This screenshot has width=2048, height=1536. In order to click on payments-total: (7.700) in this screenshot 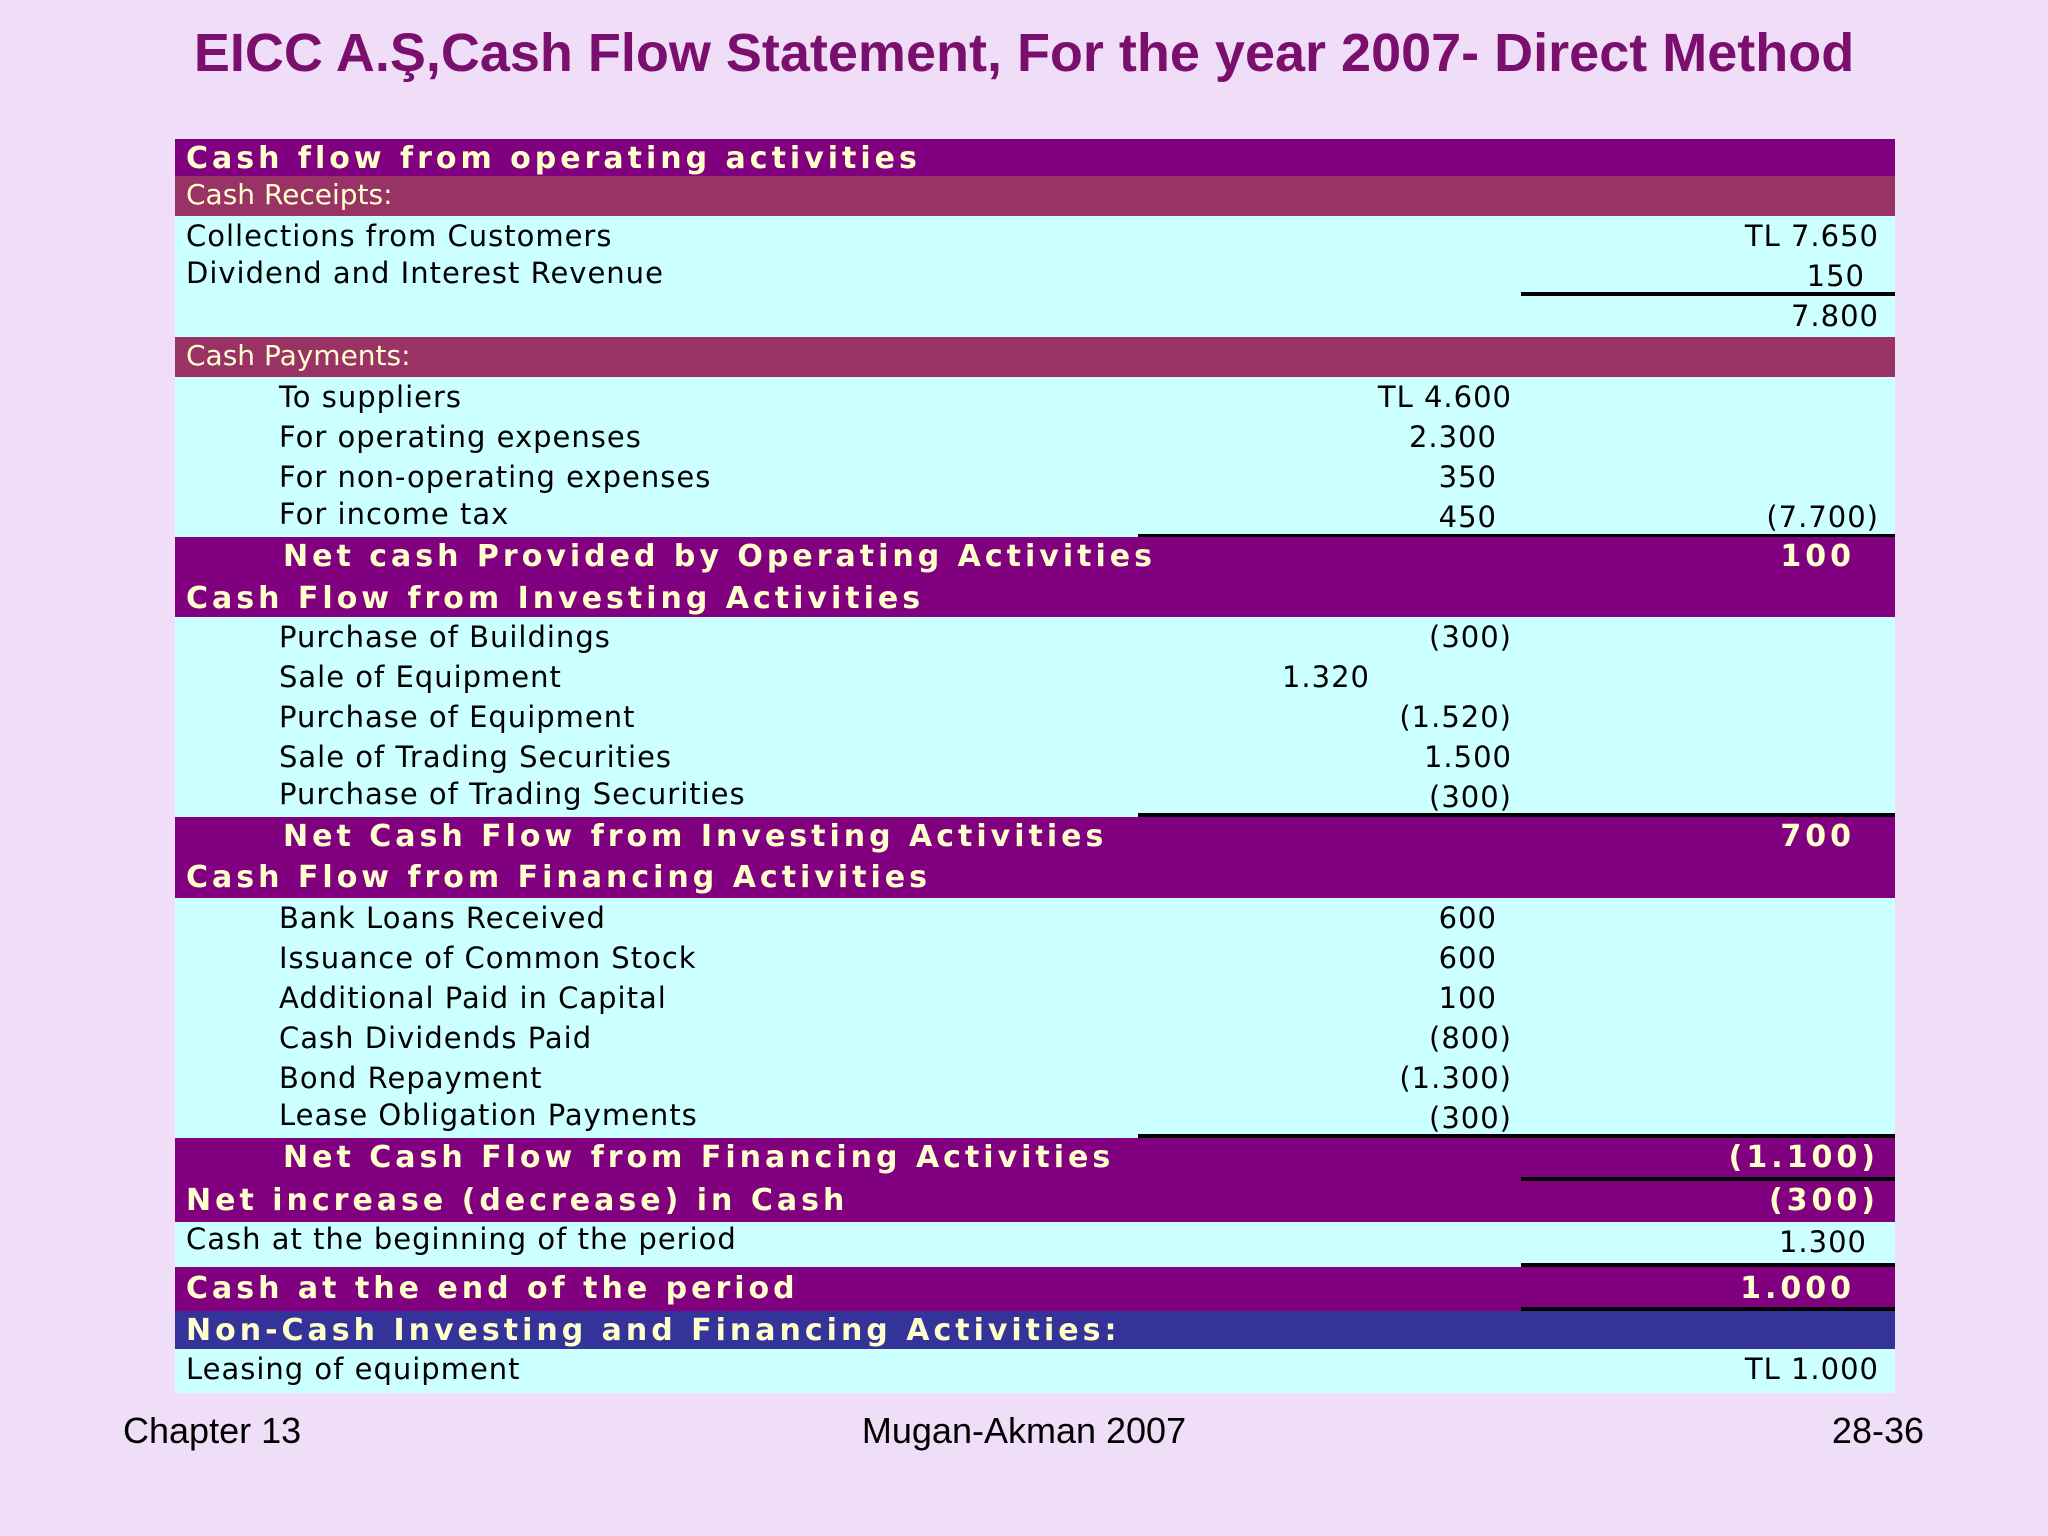, I will do `click(1822, 517)`.